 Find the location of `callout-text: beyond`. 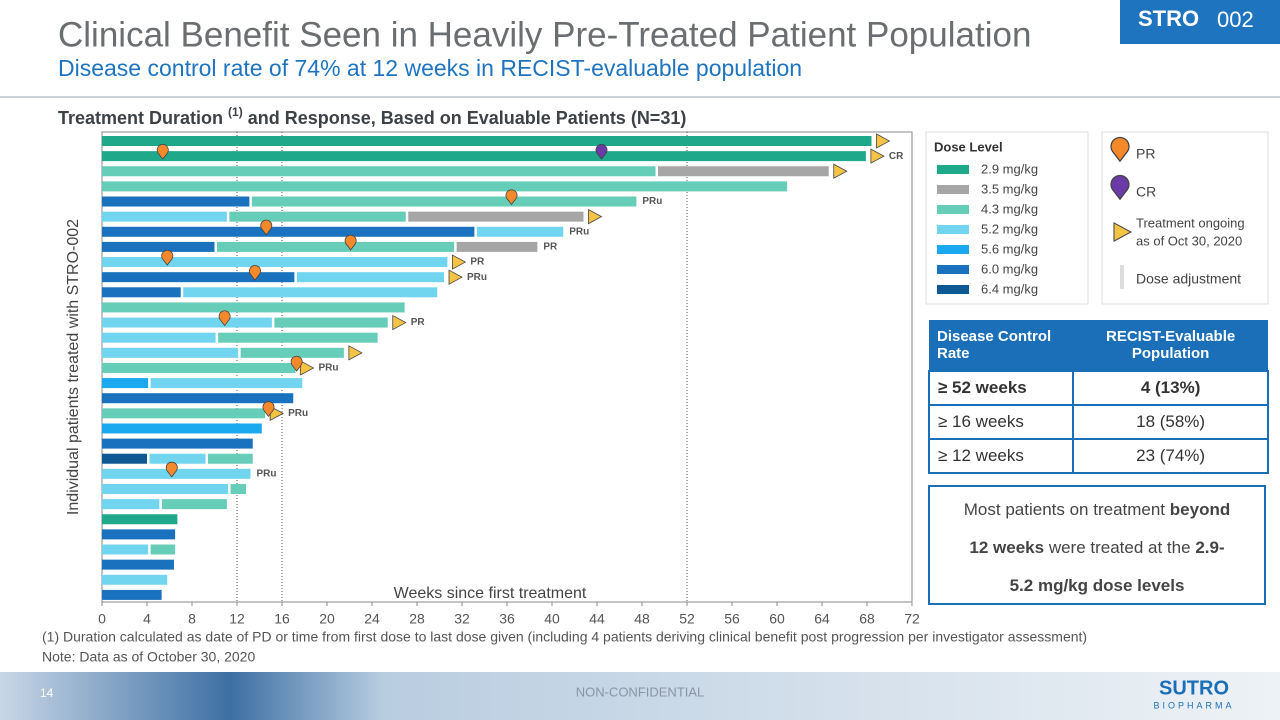

callout-text: beyond is located at coordinates (1200, 509).